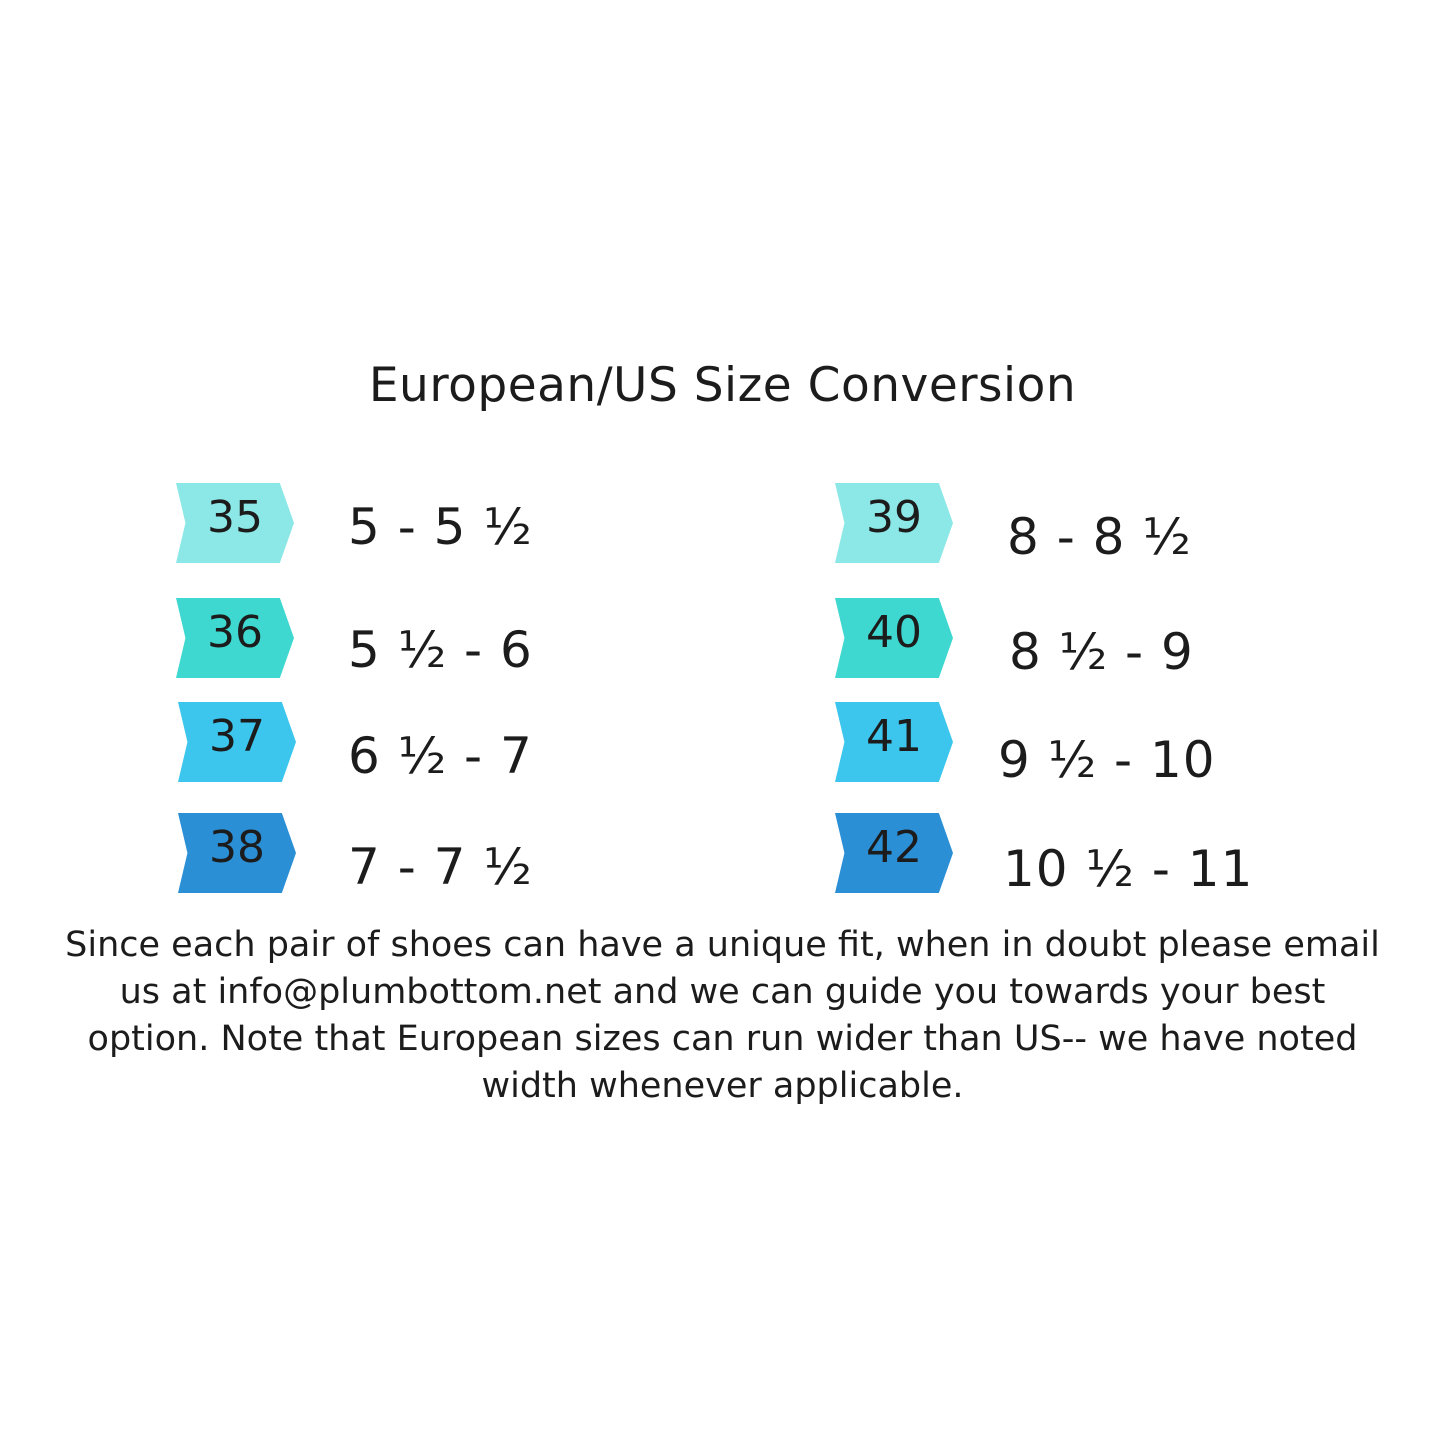 The image size is (1445, 1445). What do you see at coordinates (1107, 760) in the screenshot?
I see `us-size-label: 9 ½ - 10` at bounding box center [1107, 760].